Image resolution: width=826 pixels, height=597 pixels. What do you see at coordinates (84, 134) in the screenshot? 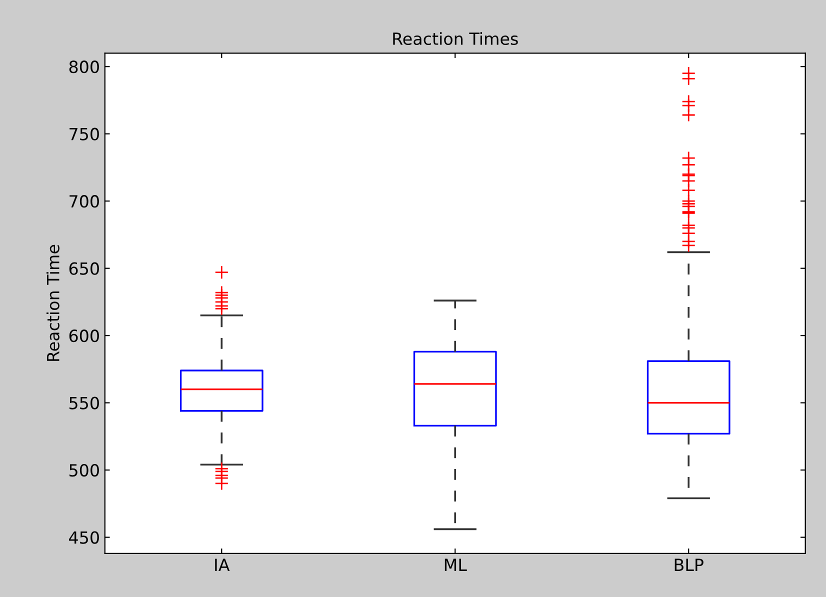
I see `y-tick-label: 750` at bounding box center [84, 134].